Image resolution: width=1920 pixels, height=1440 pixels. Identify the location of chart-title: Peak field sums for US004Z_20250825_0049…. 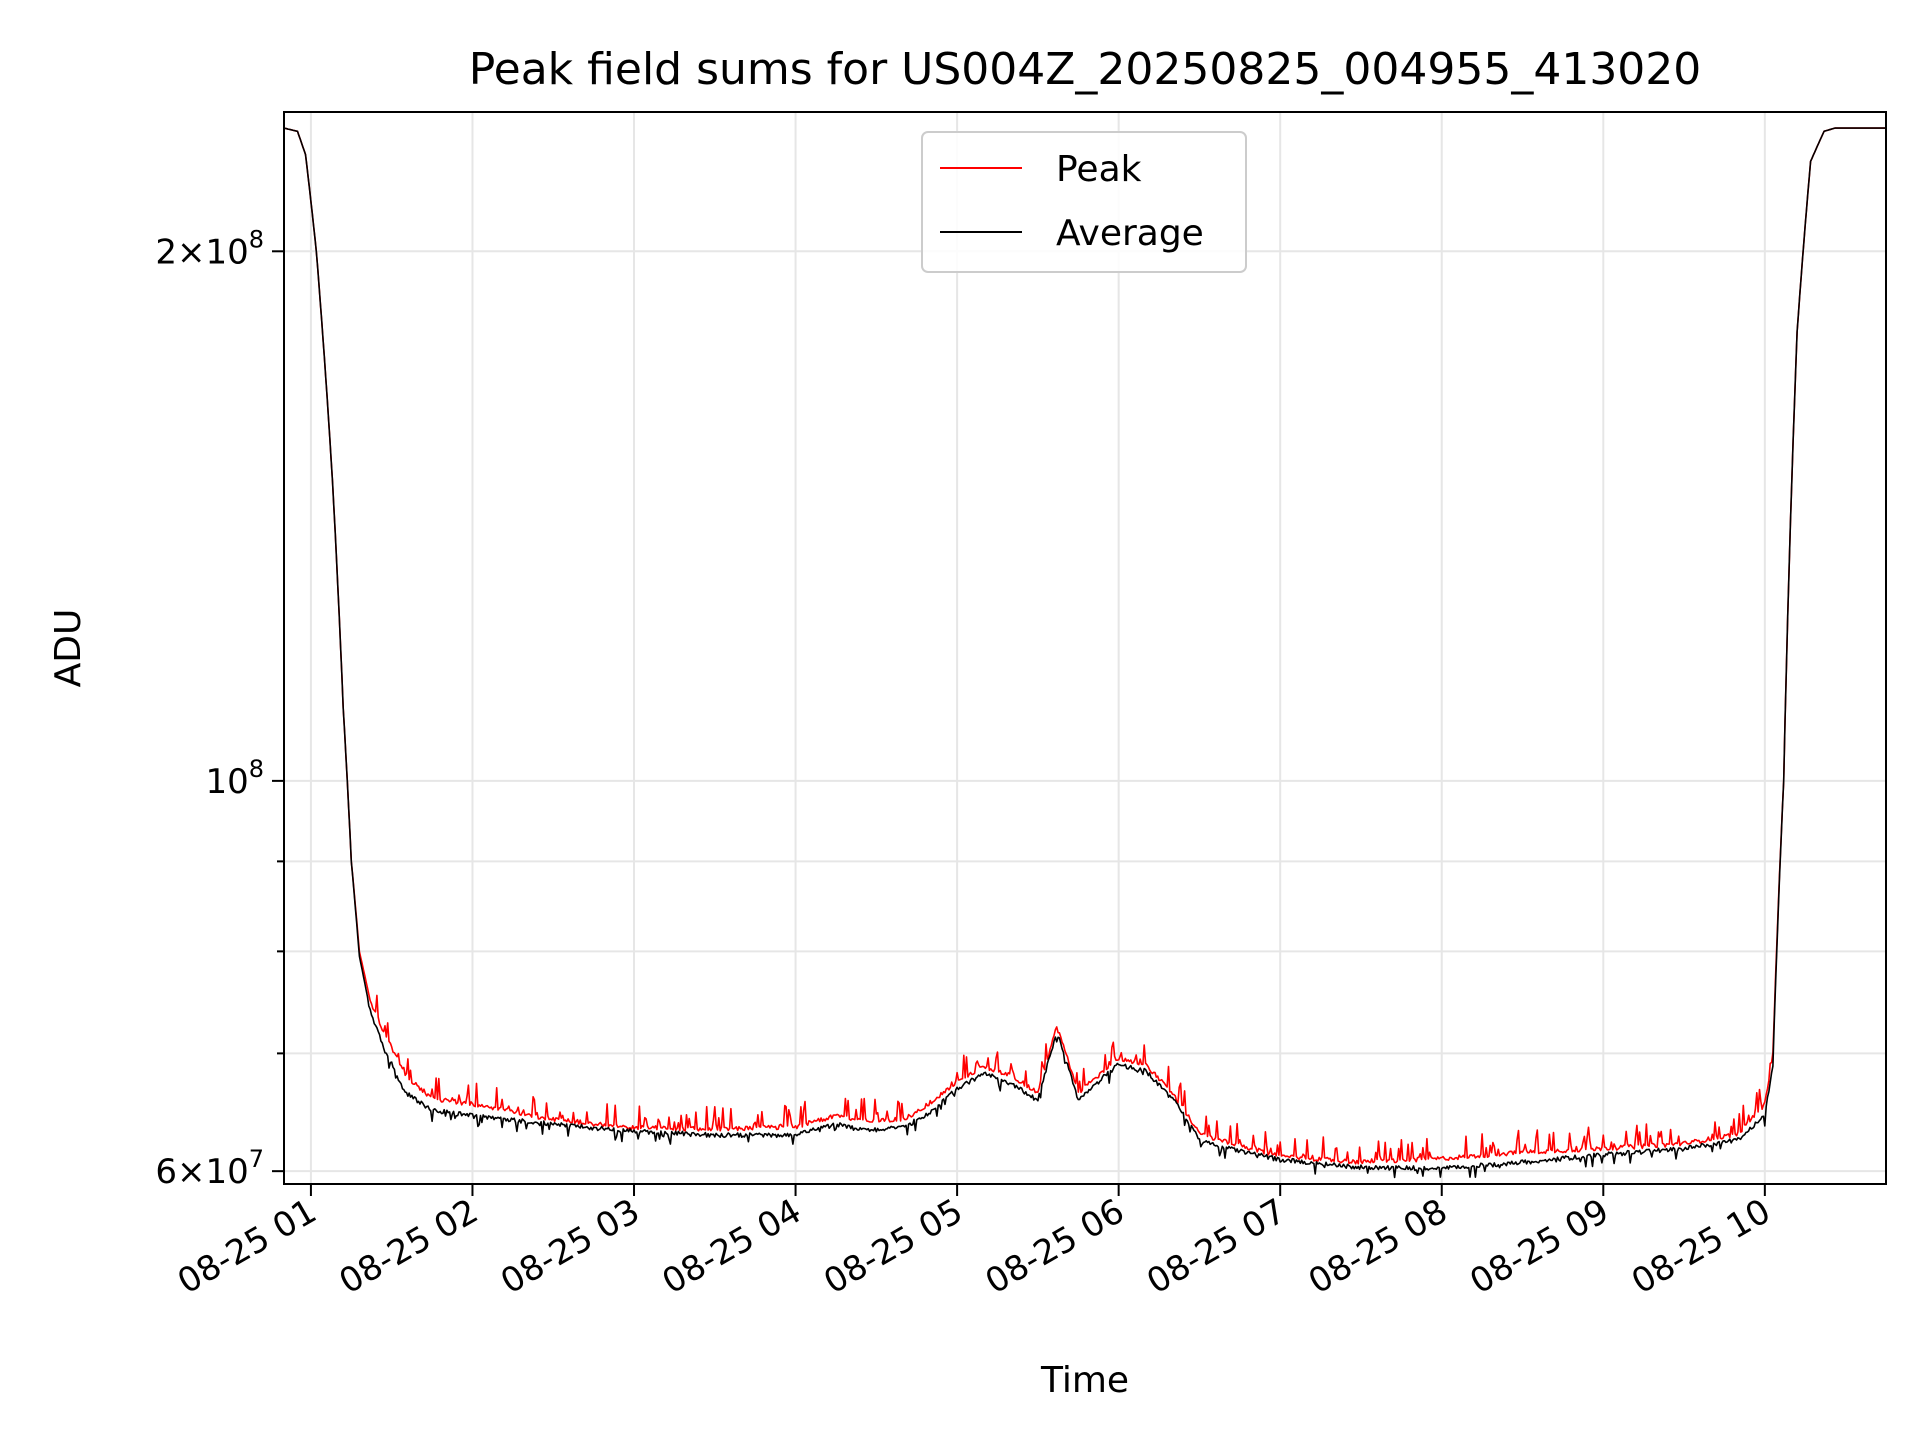
(1085, 69).